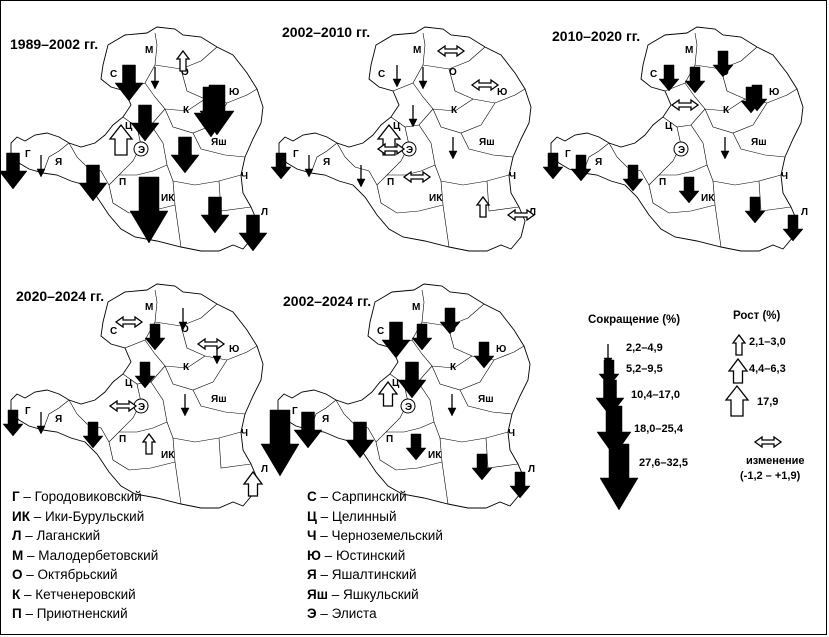  Describe the element at coordinates (364, 516) in the screenshot. I see `key-name: Целинный` at that location.